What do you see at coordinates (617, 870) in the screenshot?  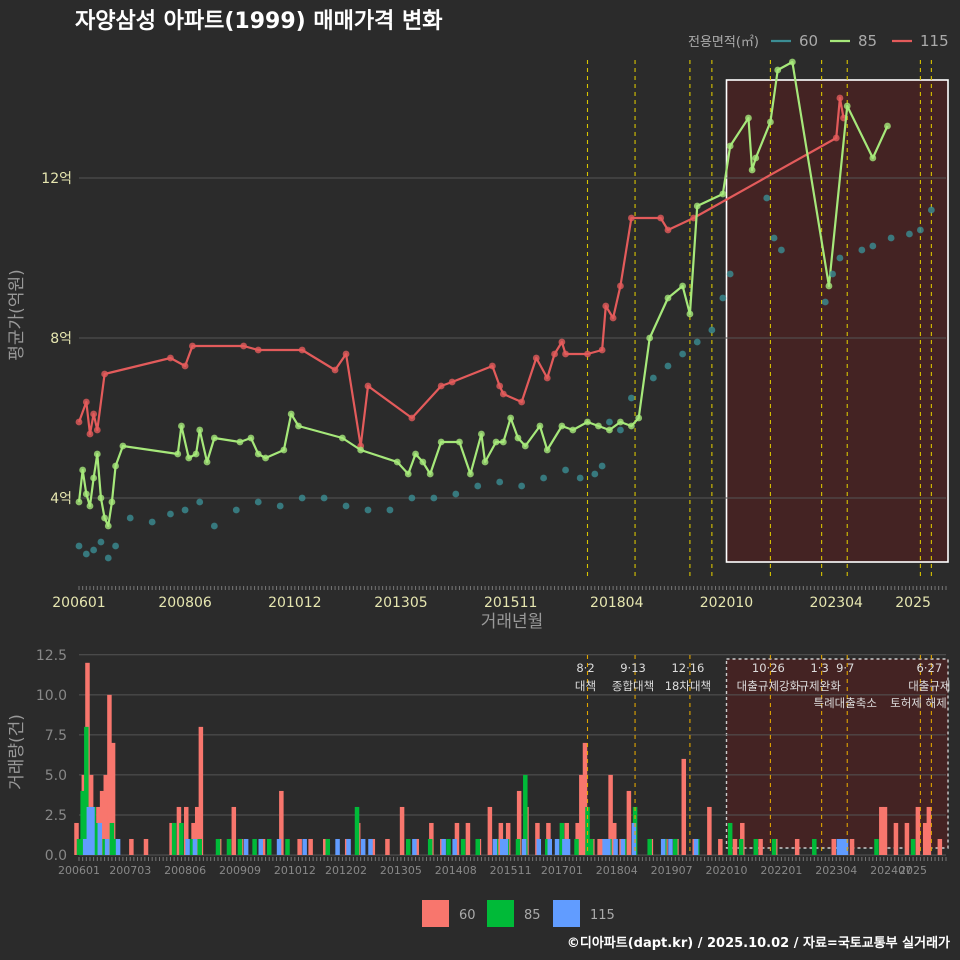 I see `volume-x-tick-label: 201804` at bounding box center [617, 870].